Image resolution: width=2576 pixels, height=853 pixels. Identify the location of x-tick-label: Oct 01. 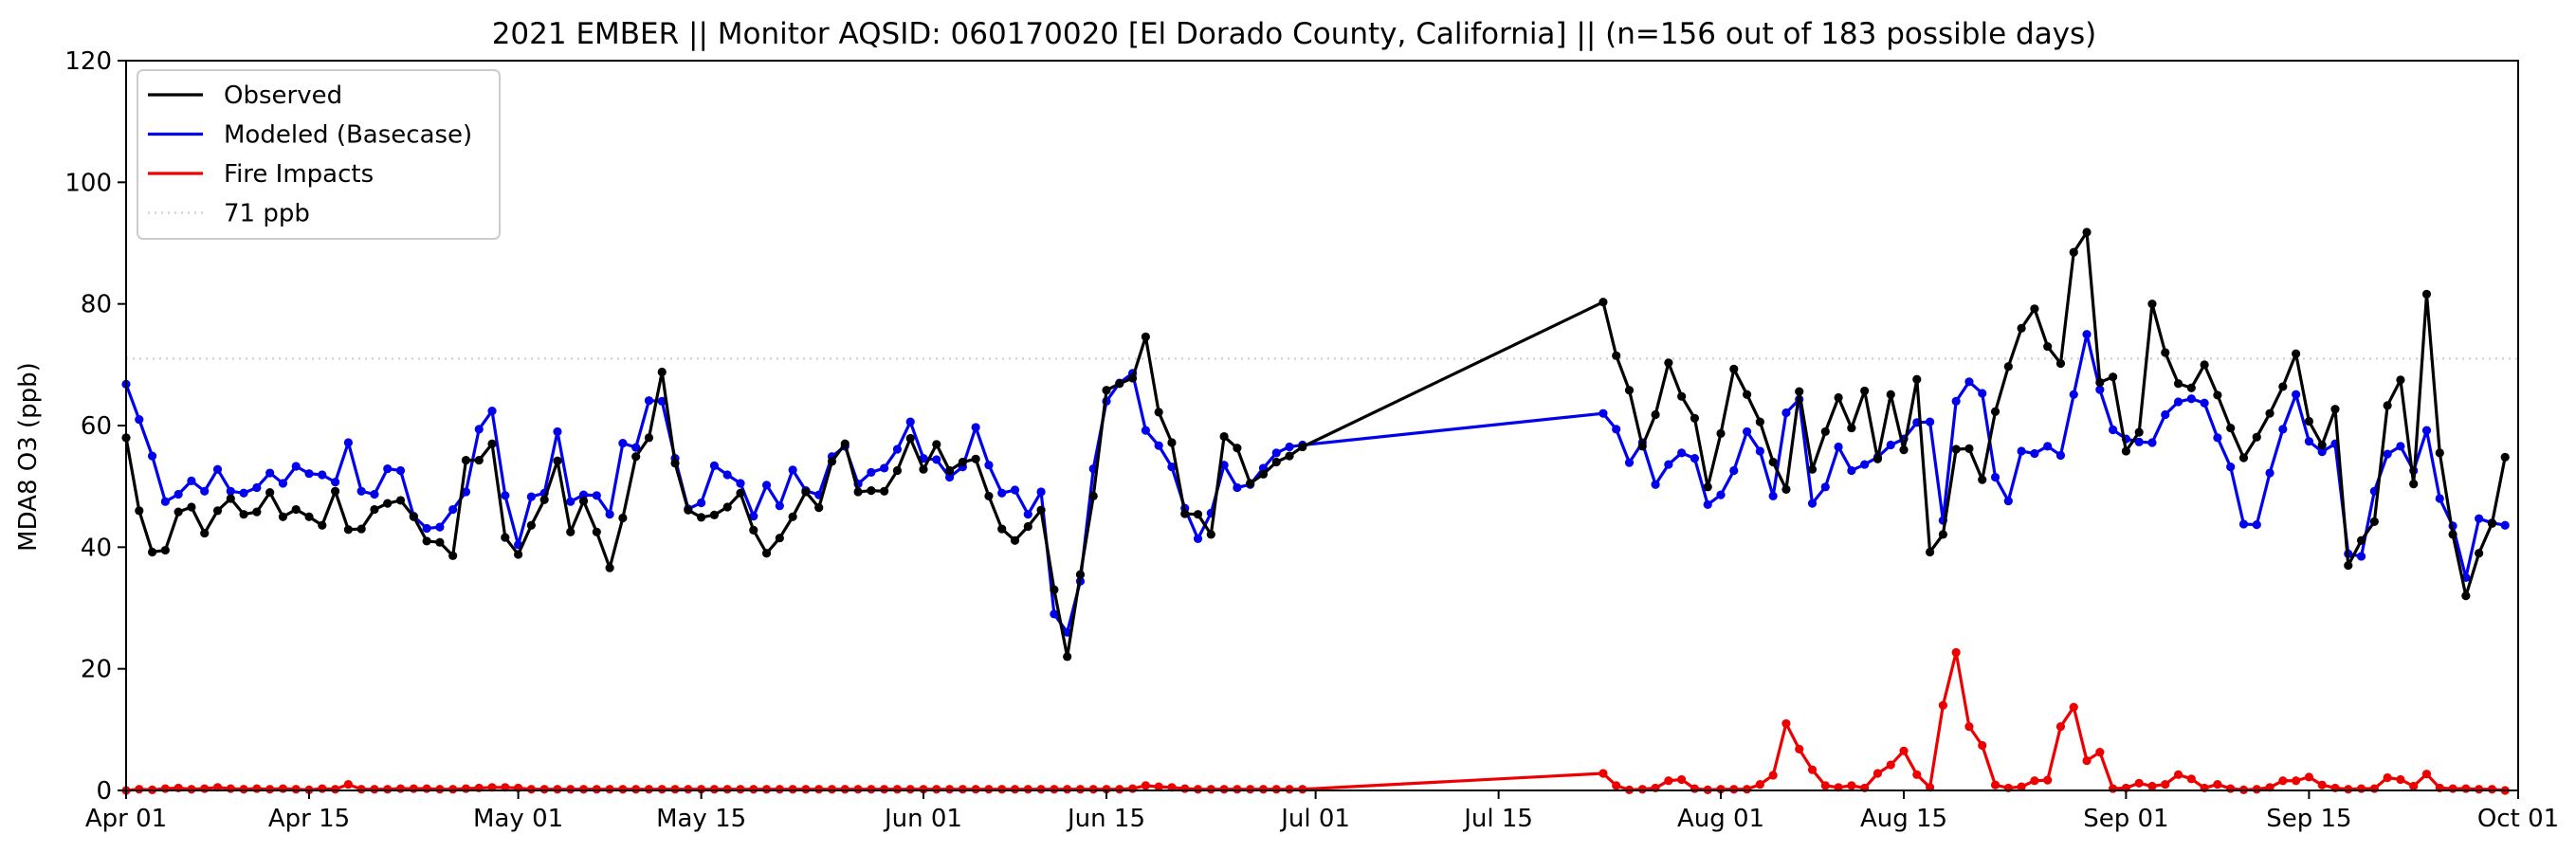
(2518, 819).